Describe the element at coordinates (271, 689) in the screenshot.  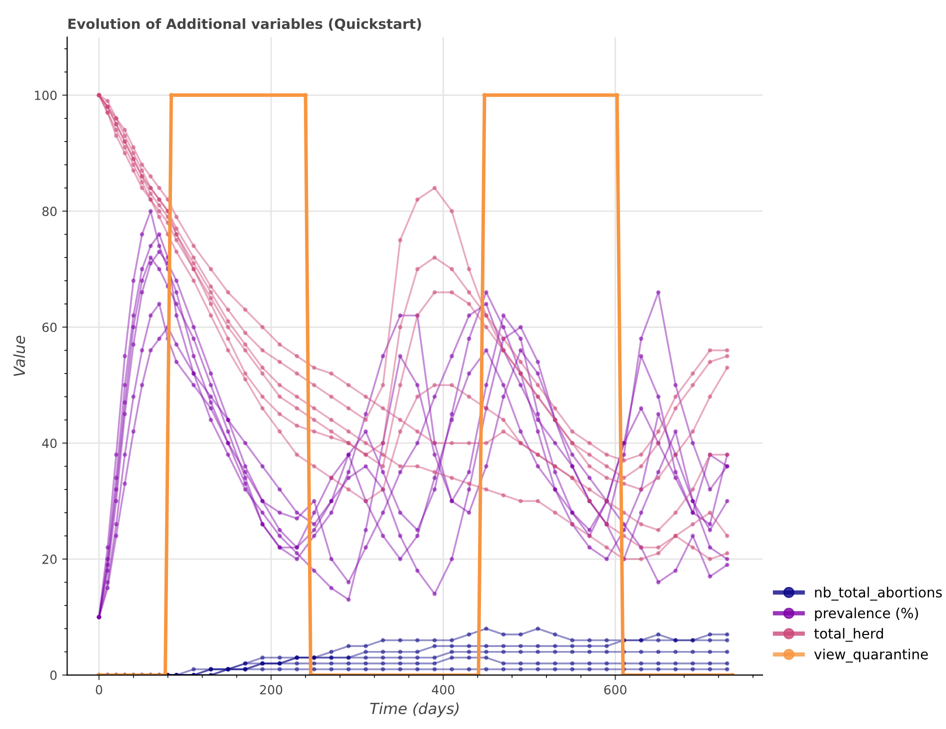
I see `x-tick-label: 200` at that location.